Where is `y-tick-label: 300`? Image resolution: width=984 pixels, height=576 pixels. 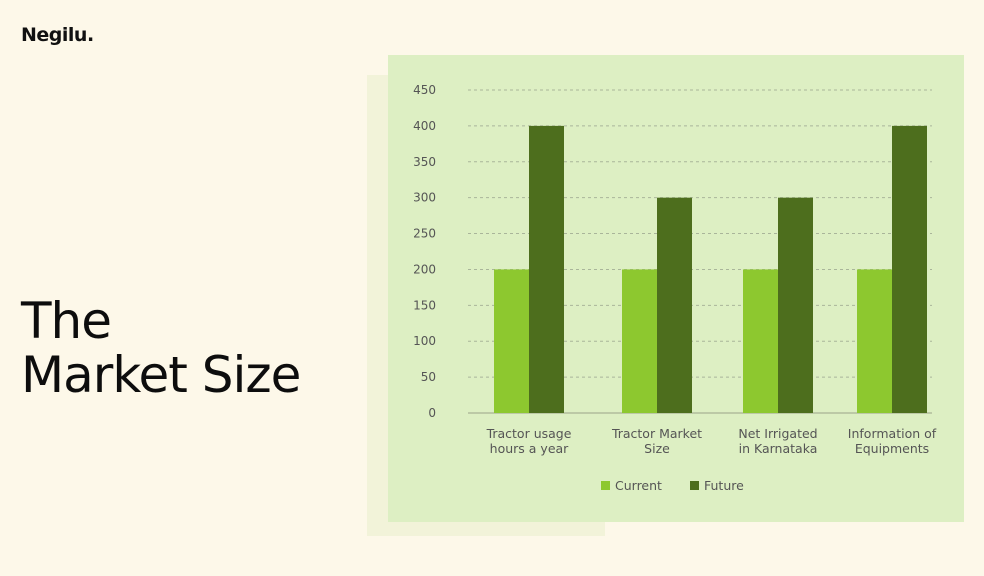
y-tick-label: 300 is located at coordinates (424, 198).